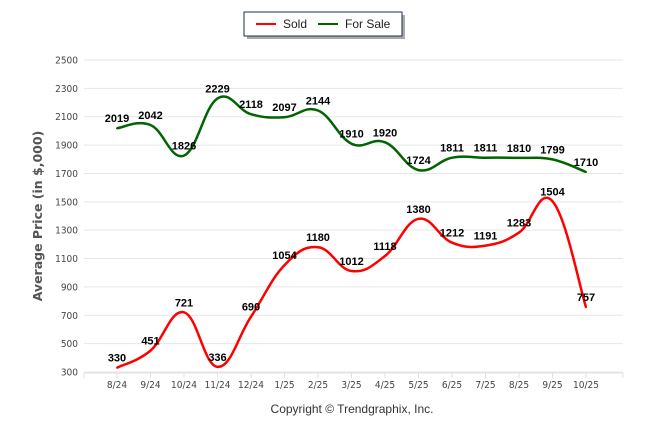  What do you see at coordinates (295, 24) in the screenshot?
I see `legend-label-sold: Sold` at bounding box center [295, 24].